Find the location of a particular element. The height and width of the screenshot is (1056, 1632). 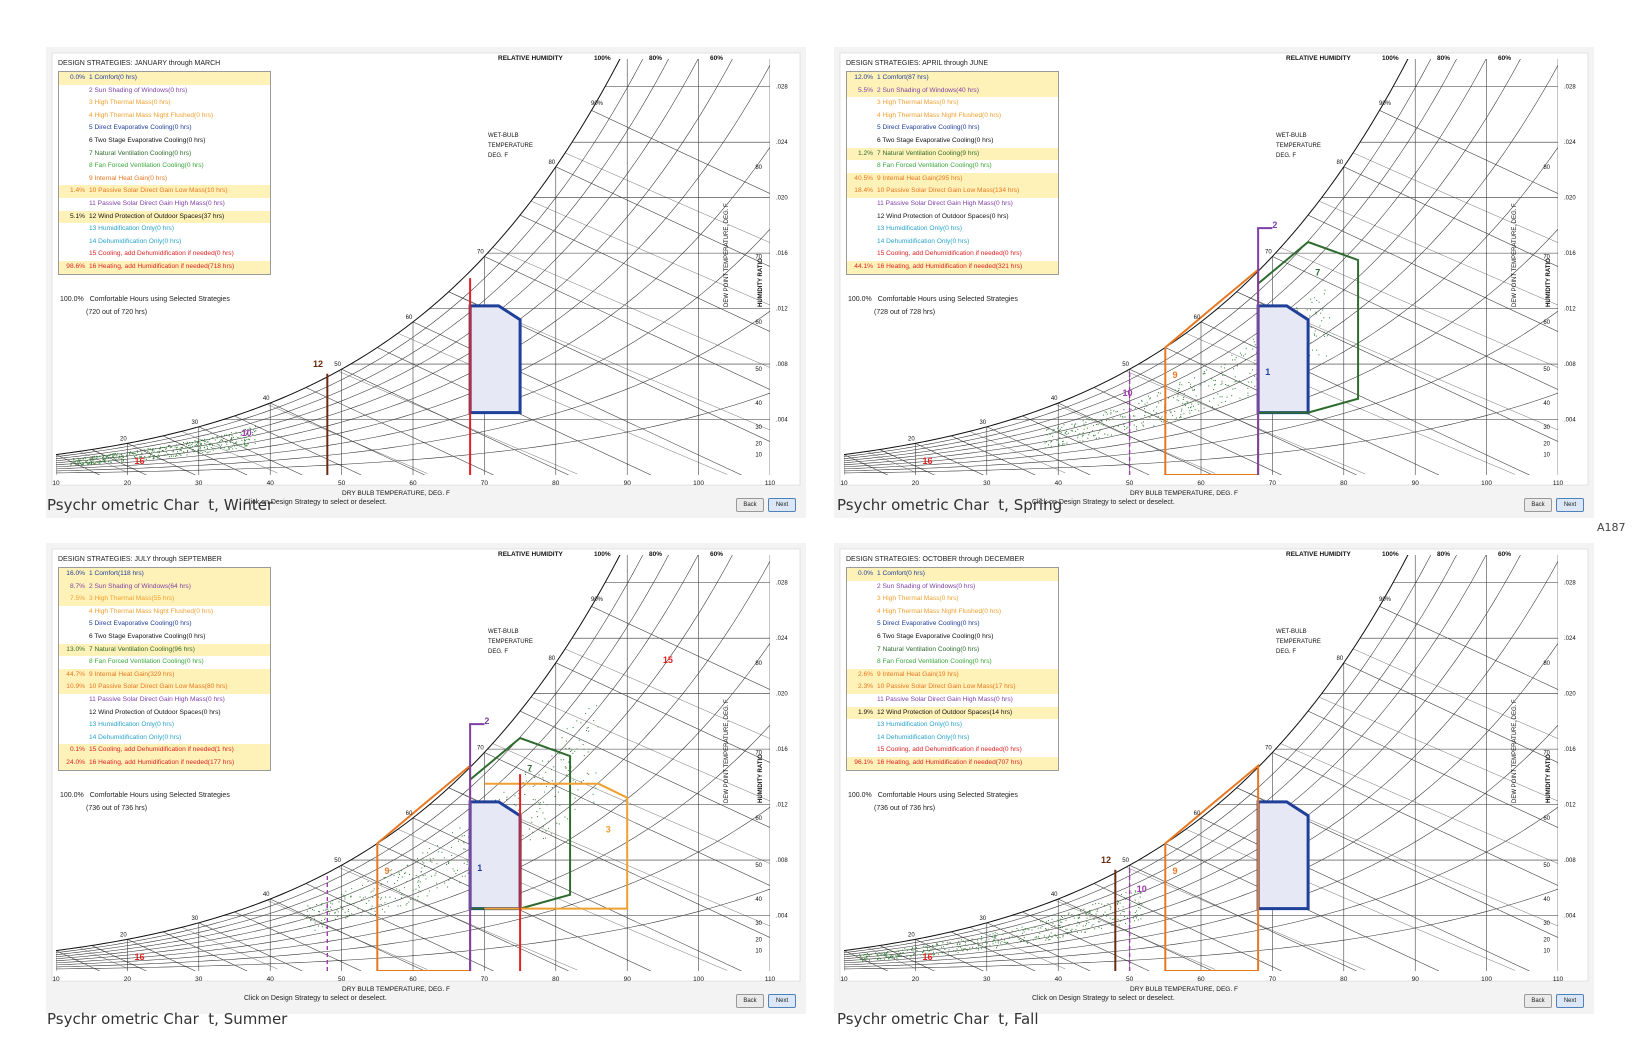

legend-item: 7.5% 3 High Thermal Mass(55 hrs) is located at coordinates (164, 599).